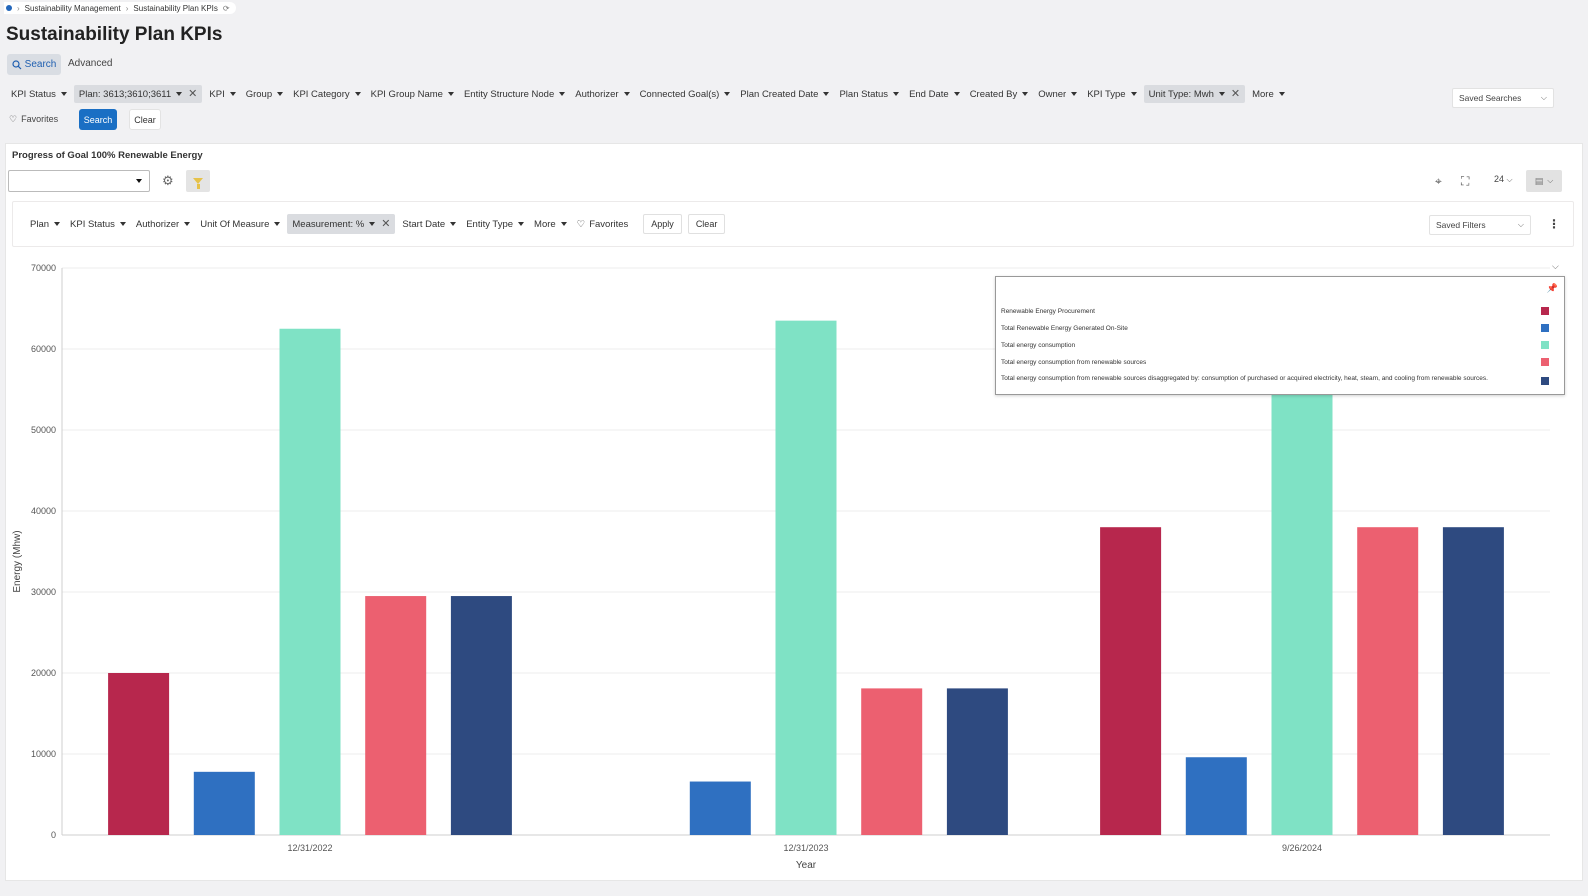 This screenshot has width=1588, height=896. What do you see at coordinates (235, 224) in the screenshot?
I see `filter-label: Unit Of Measure` at bounding box center [235, 224].